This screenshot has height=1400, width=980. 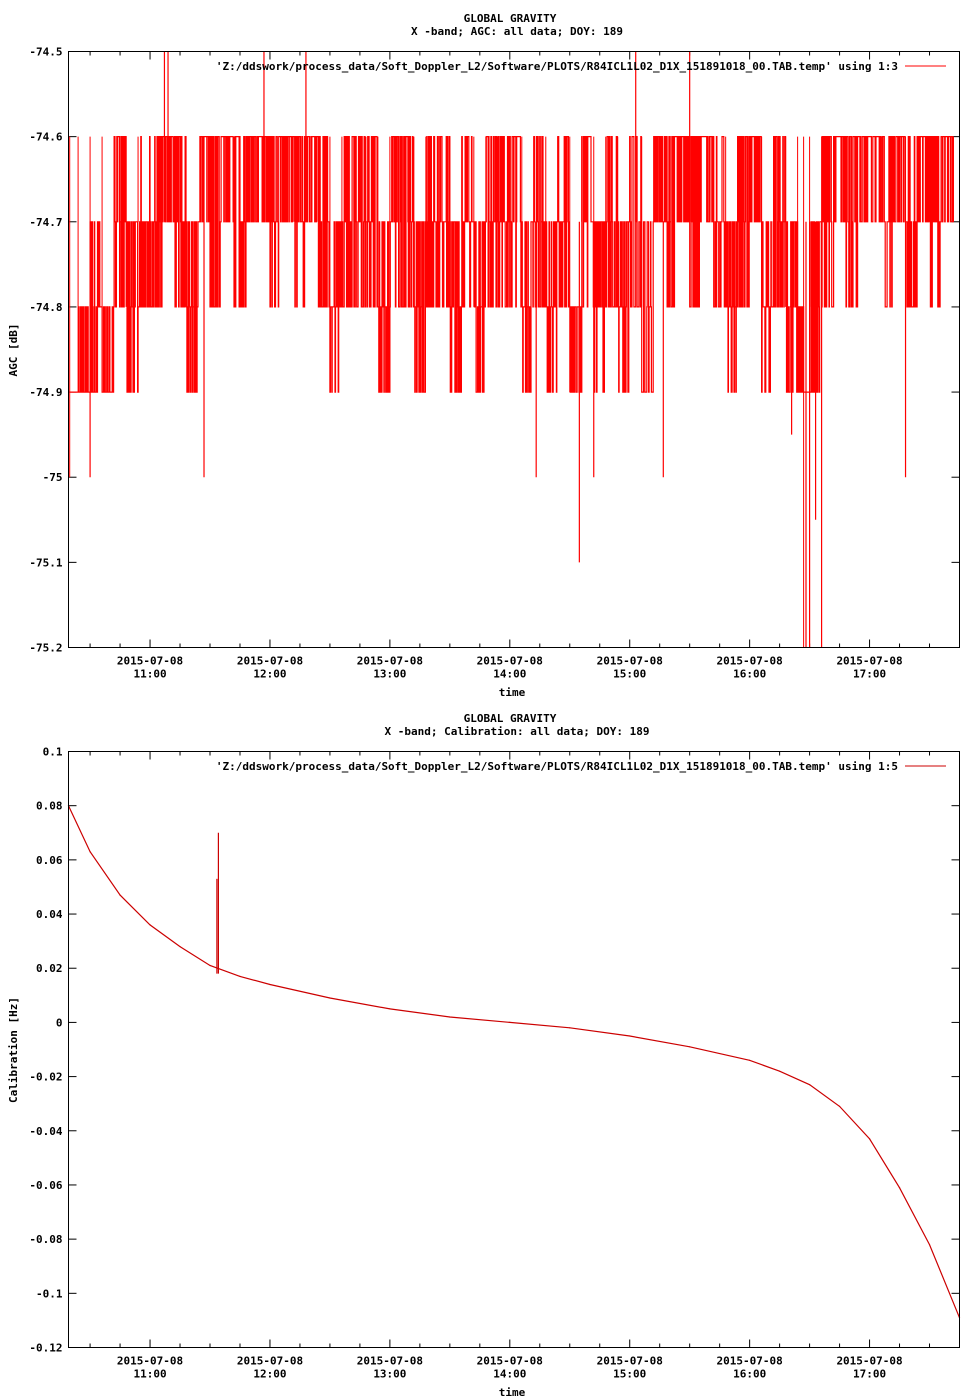 What do you see at coordinates (509, 1374) in the screenshot?
I see `calibration-x-tick-time: 14:00` at bounding box center [509, 1374].